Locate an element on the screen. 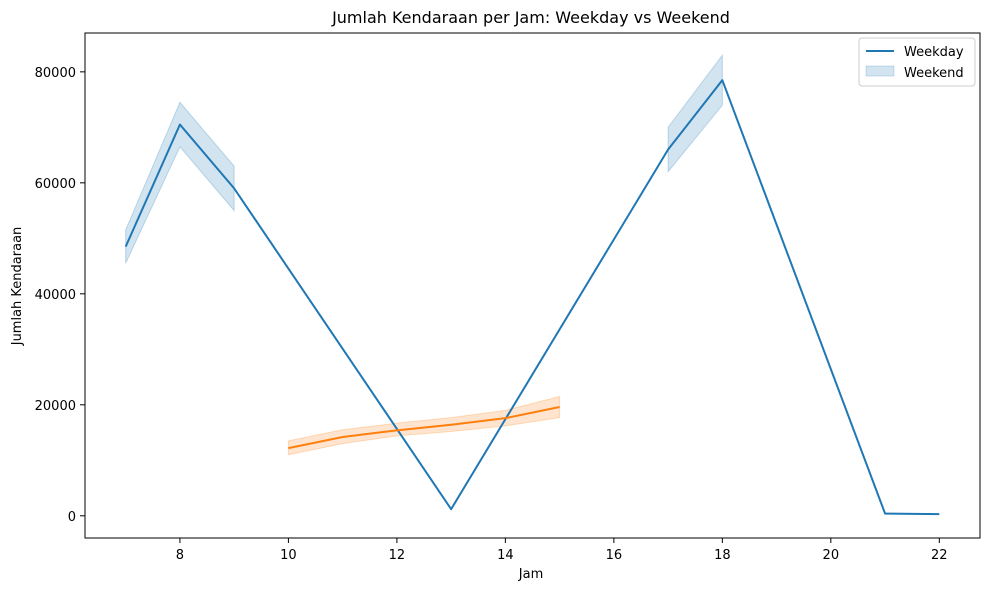  x-tick-label: 22 is located at coordinates (939, 555).